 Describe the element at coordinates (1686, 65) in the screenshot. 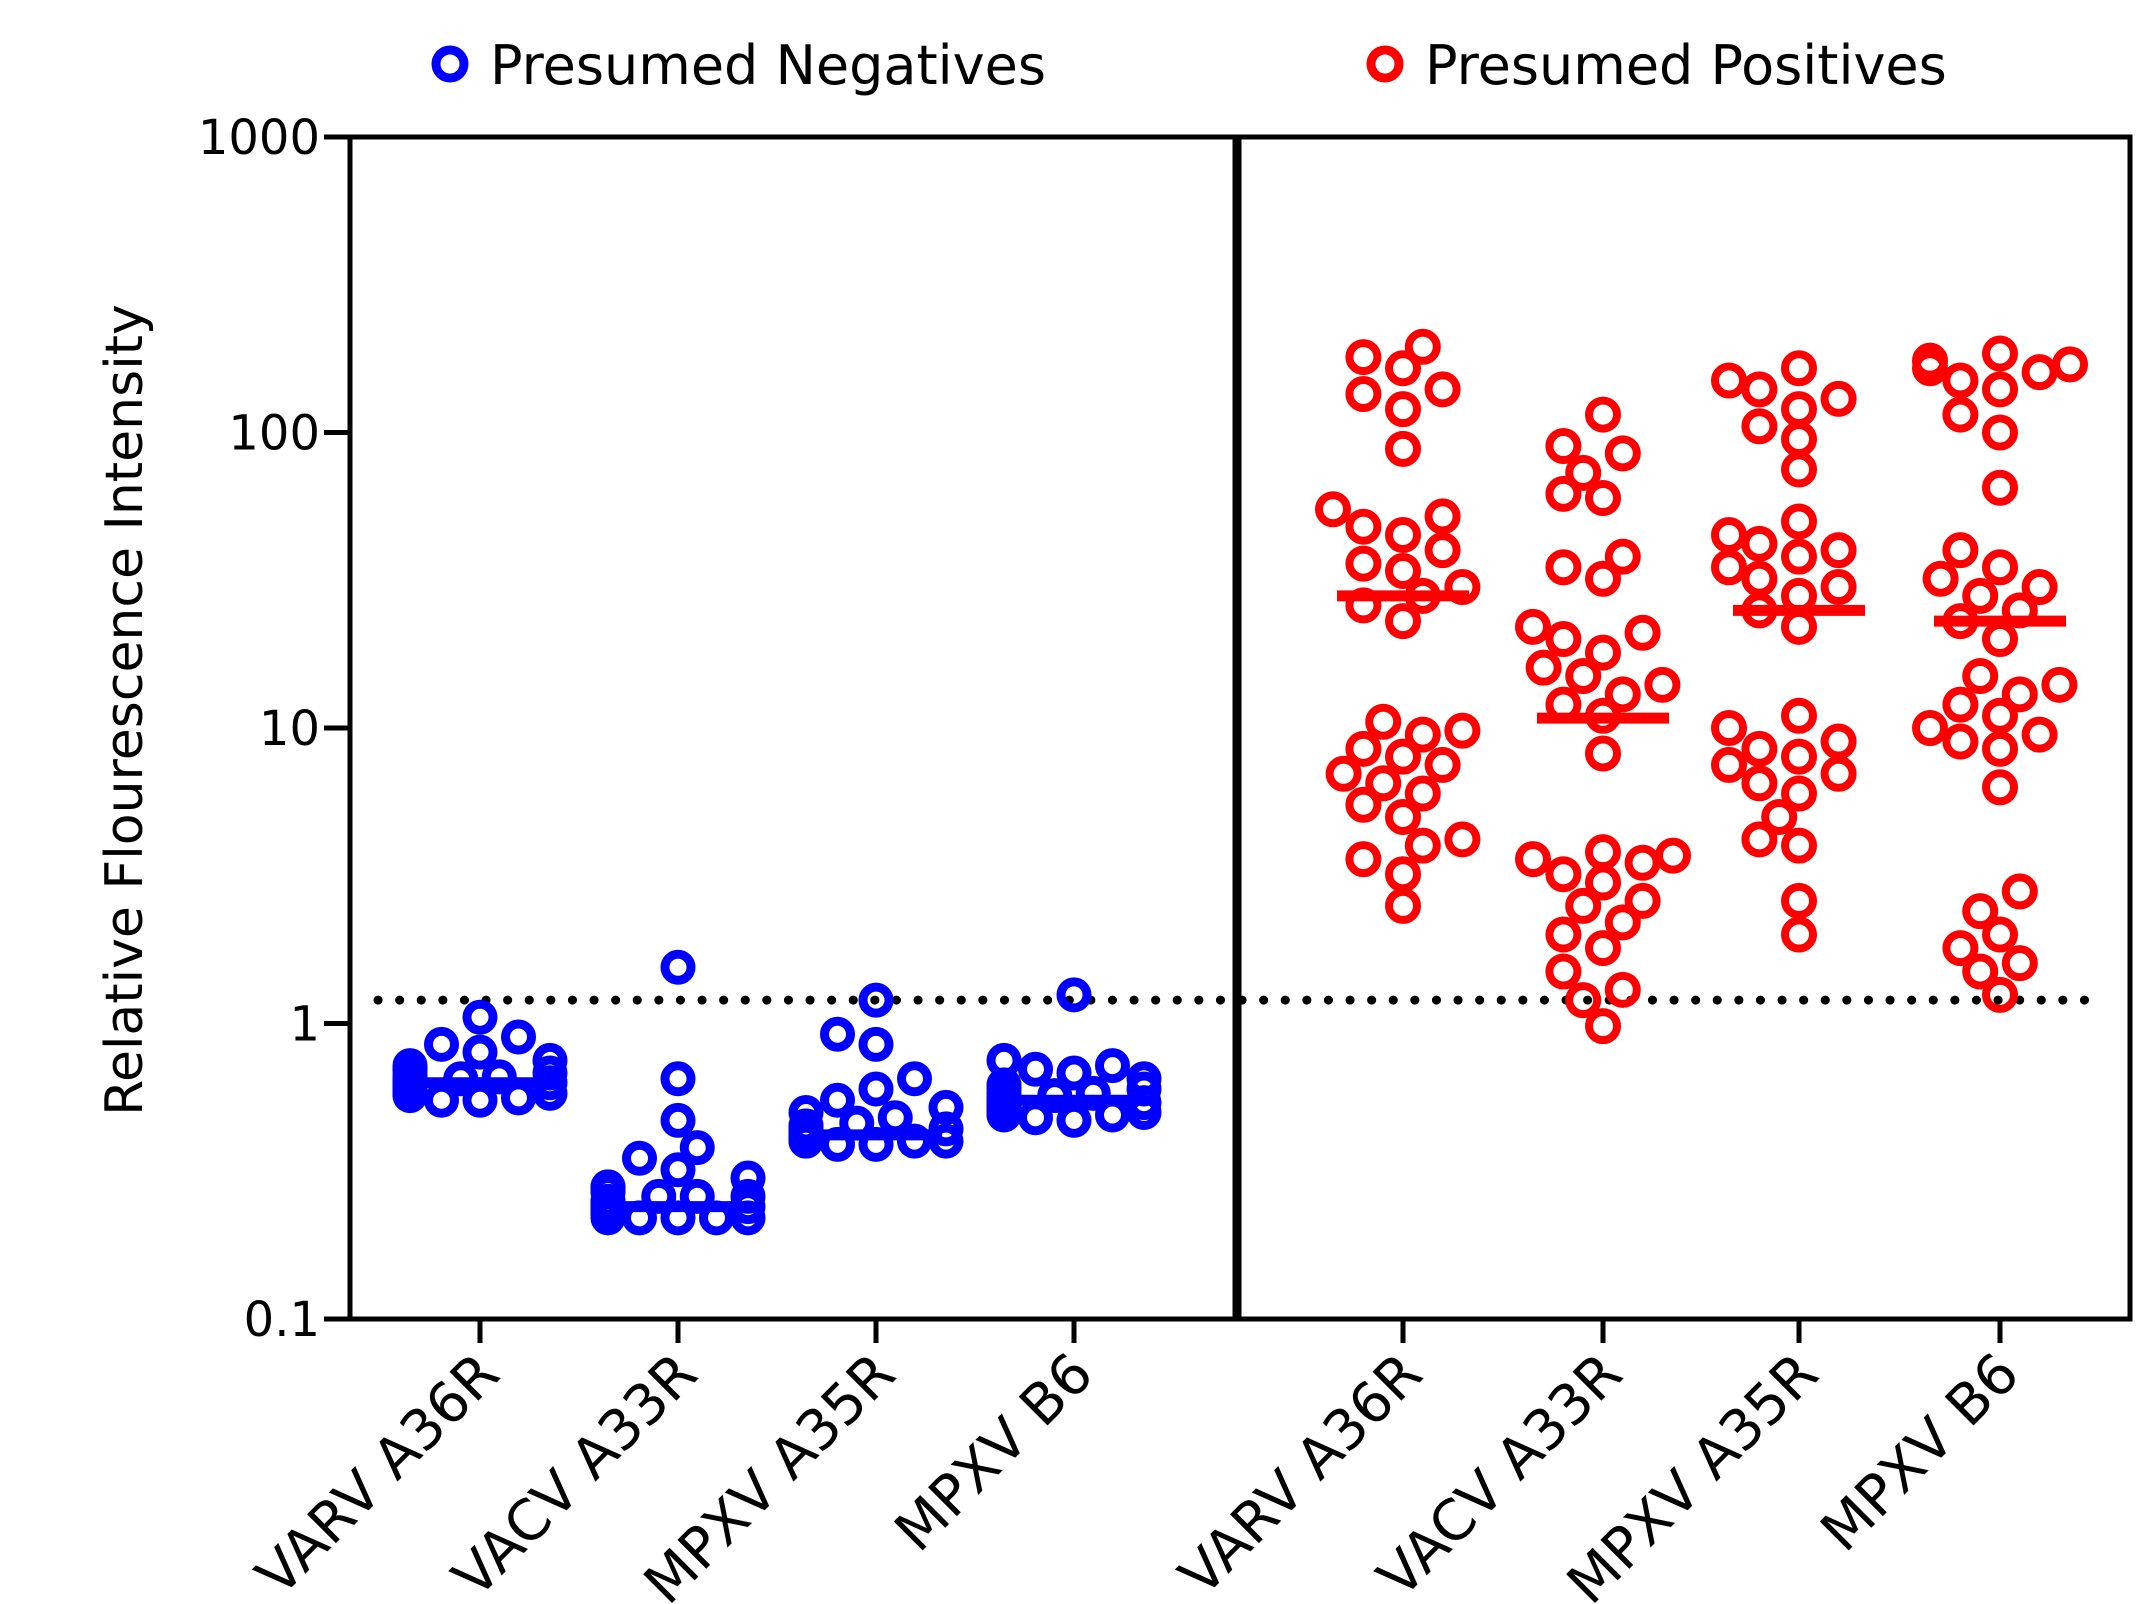

I see `legend-label-positives: Presumed Positives` at that location.